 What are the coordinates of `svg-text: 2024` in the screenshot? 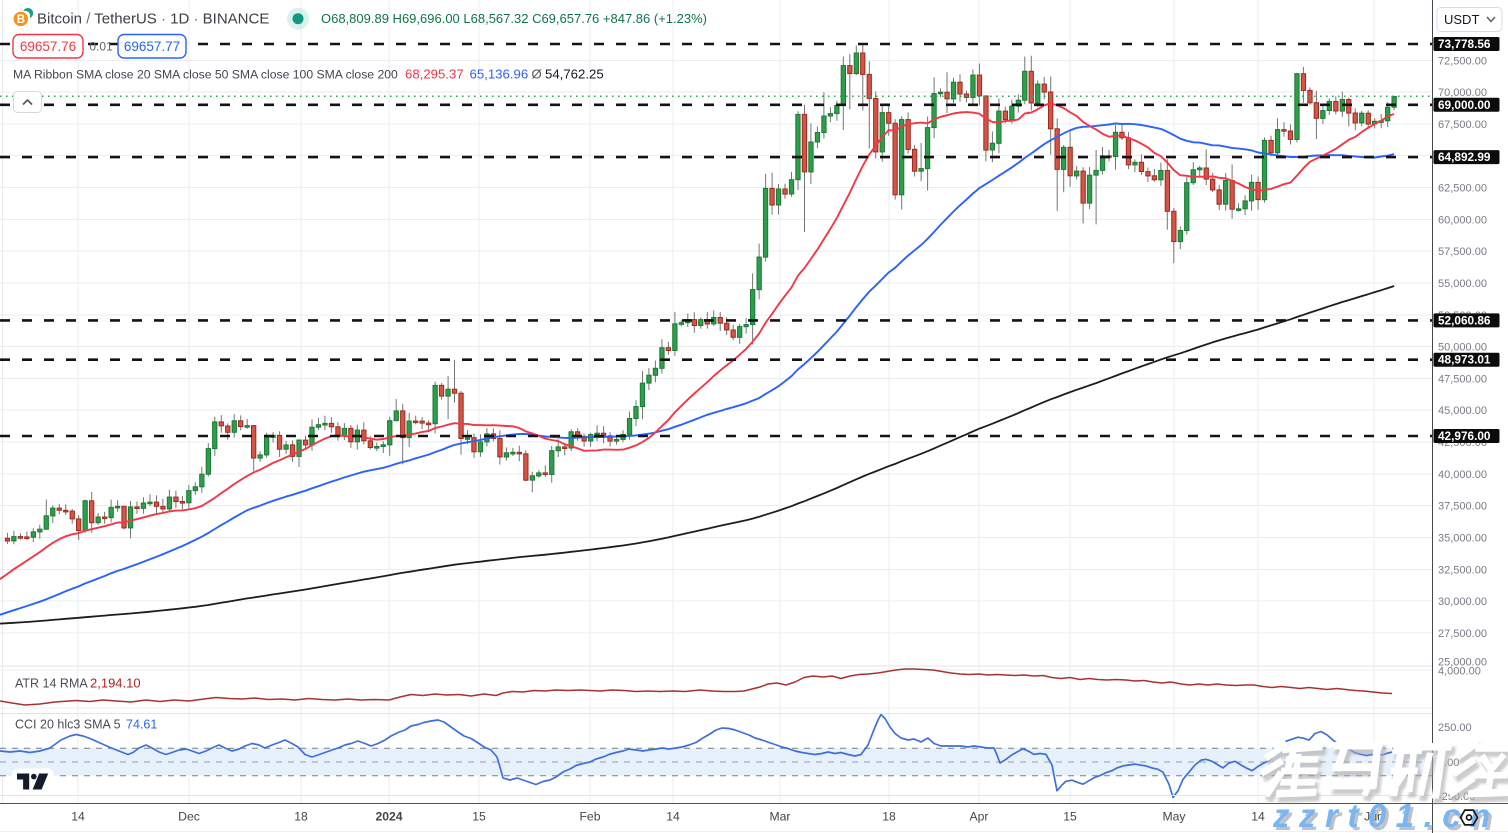 It's located at (388, 817).